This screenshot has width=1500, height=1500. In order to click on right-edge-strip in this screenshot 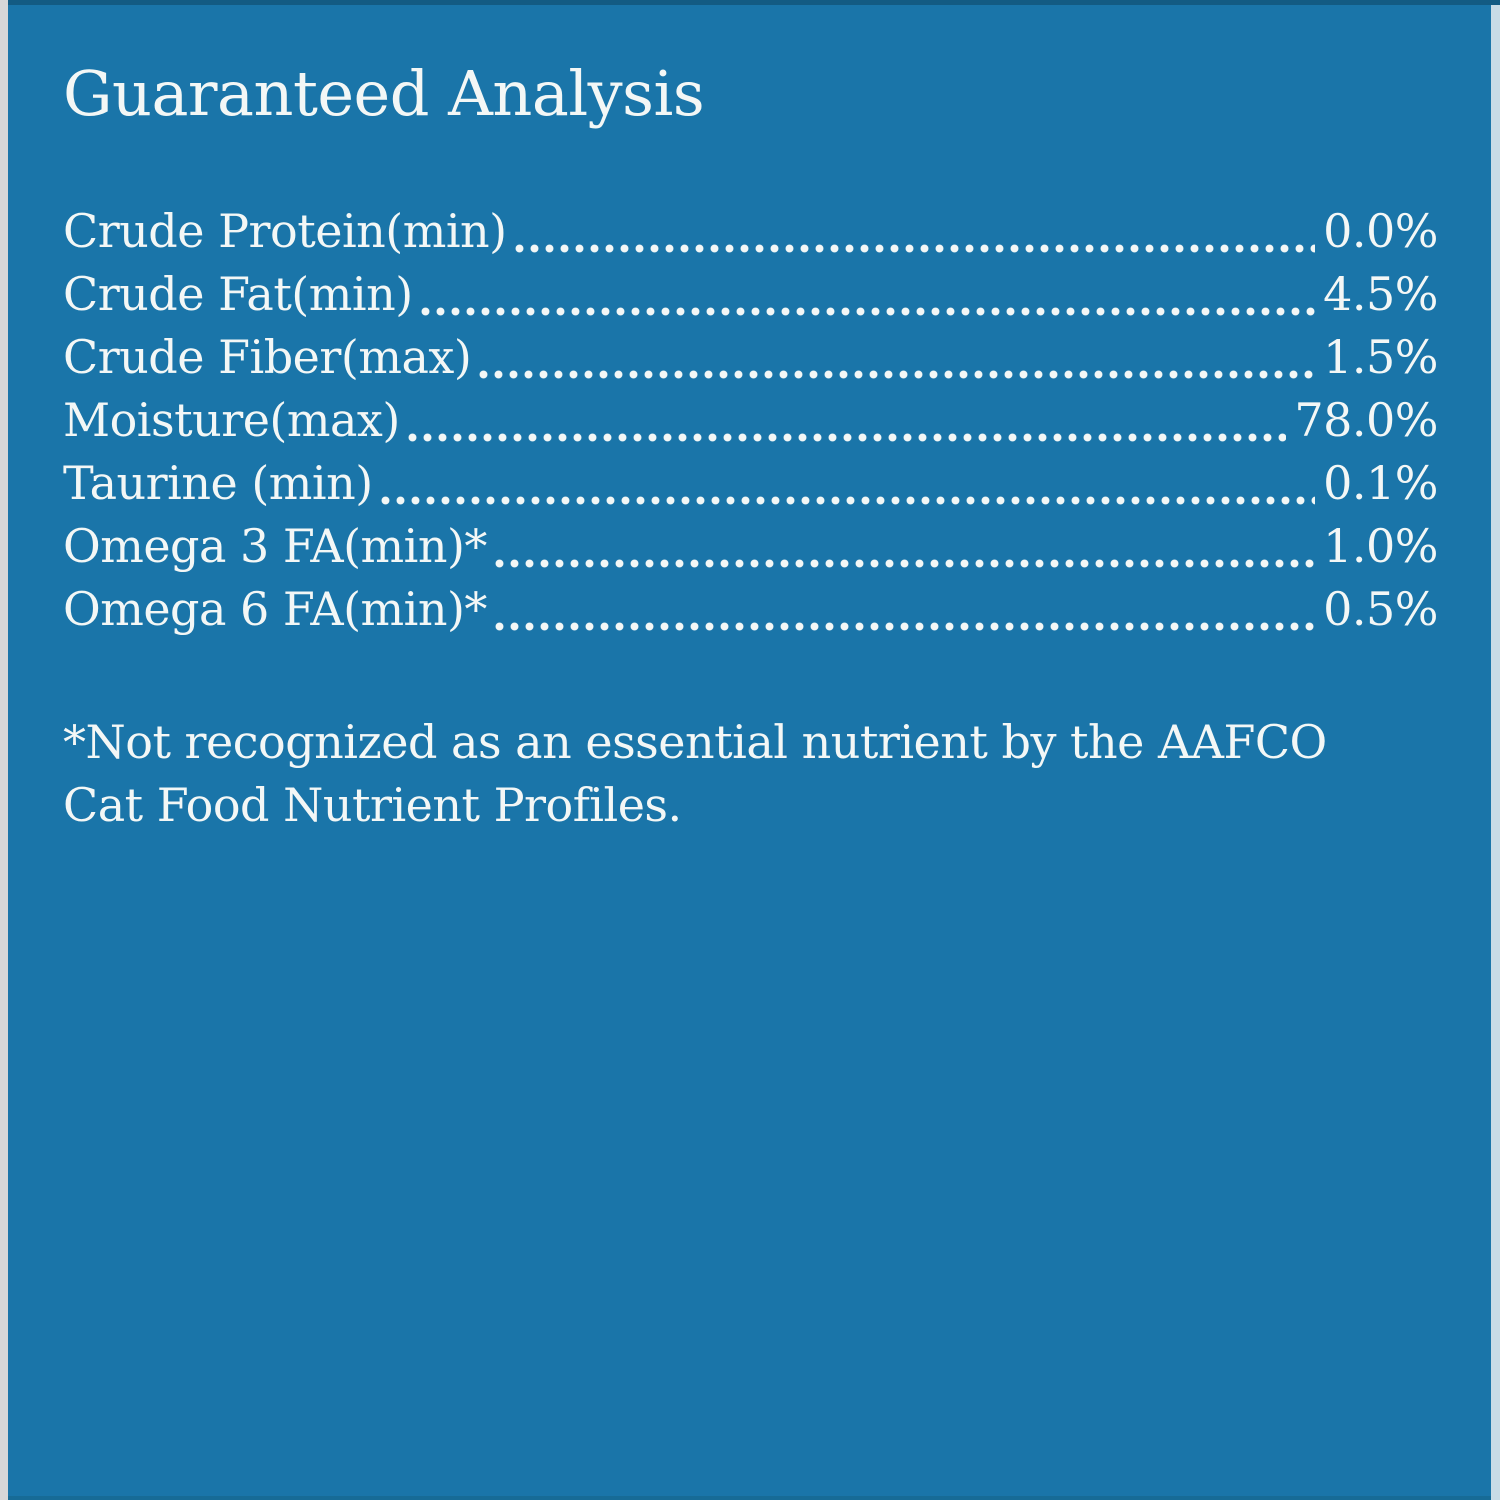, I will do `click(1495, 752)`.